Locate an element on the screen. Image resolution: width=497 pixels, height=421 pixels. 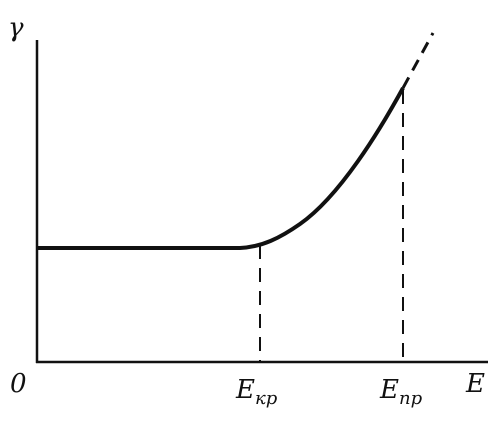
breakdown-label: Eпр is located at coordinates (401, 392).